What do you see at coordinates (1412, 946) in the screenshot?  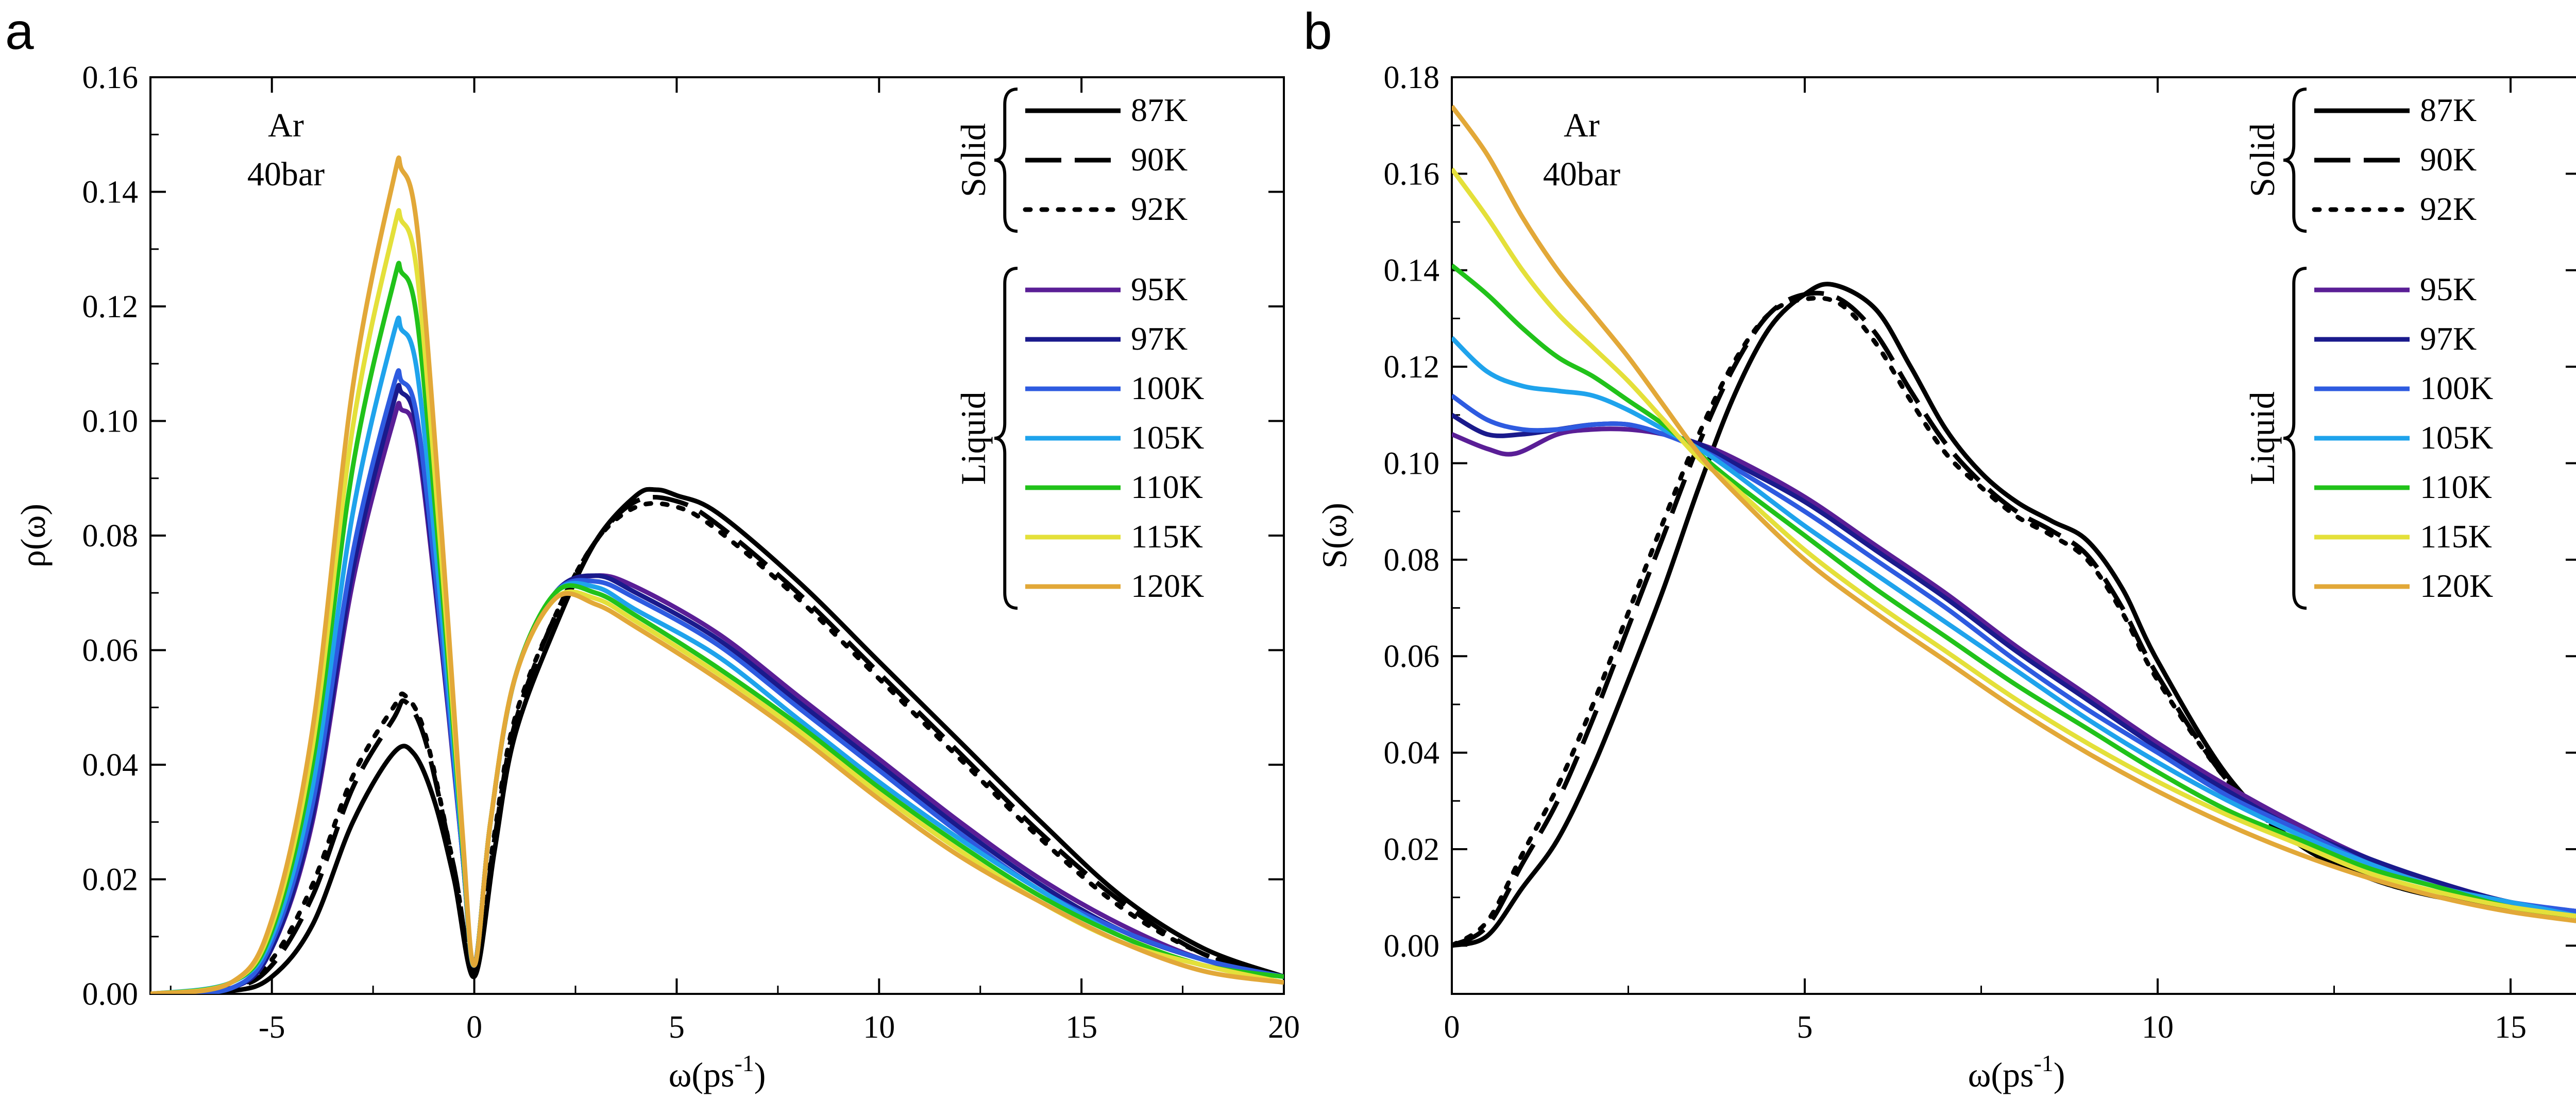 I see `panel-b-y-tick-label: 0.00` at bounding box center [1412, 946].